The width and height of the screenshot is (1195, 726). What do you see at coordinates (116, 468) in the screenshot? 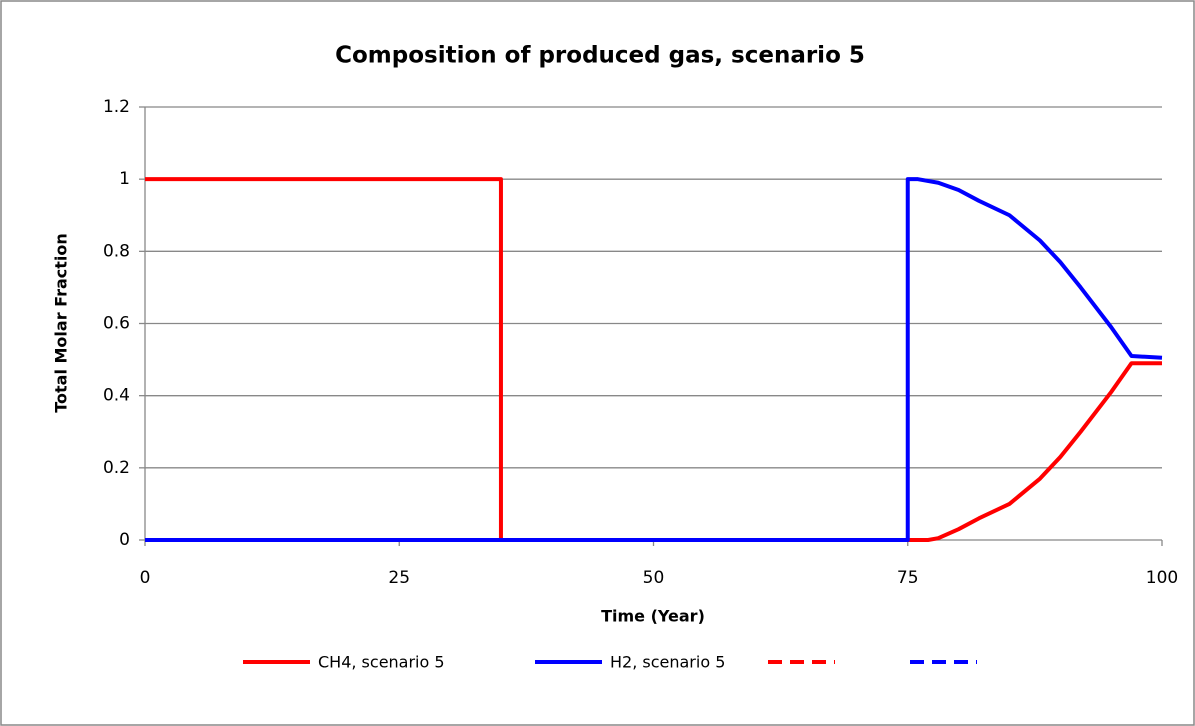
I see `y-tick-label: 0.2` at bounding box center [116, 468].